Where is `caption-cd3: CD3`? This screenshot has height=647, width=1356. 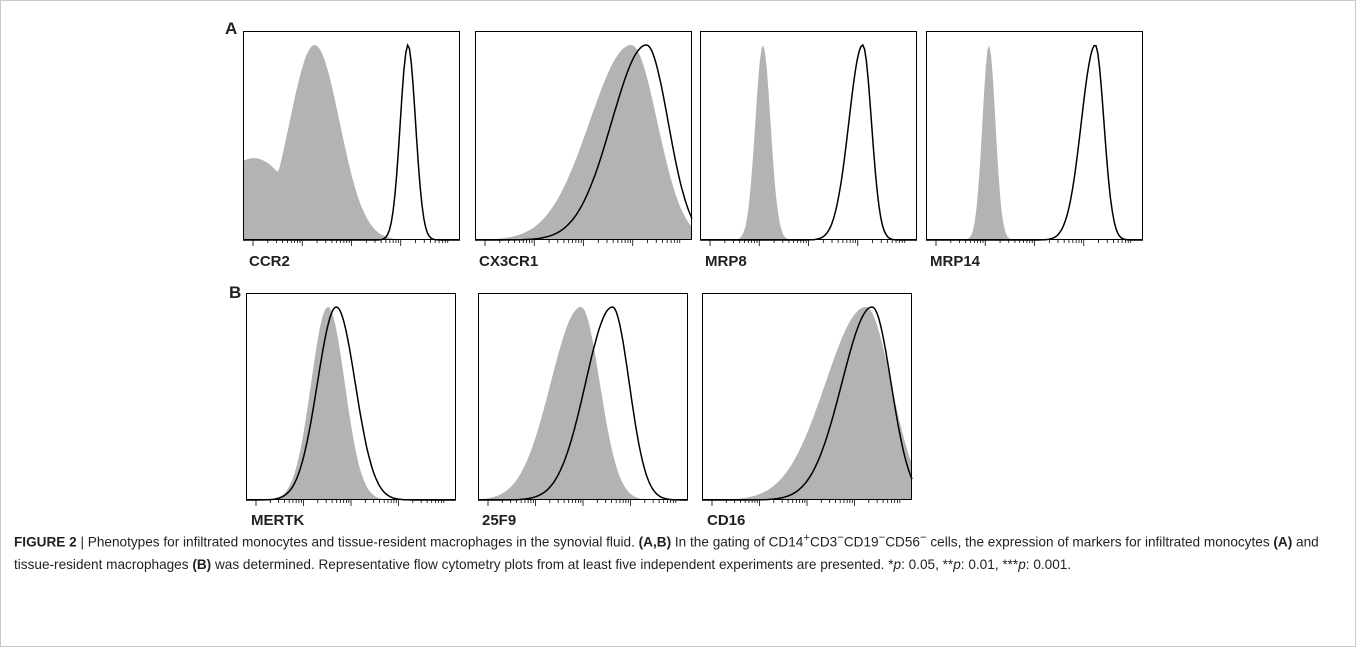
caption-cd3: CD3 is located at coordinates (824, 542).